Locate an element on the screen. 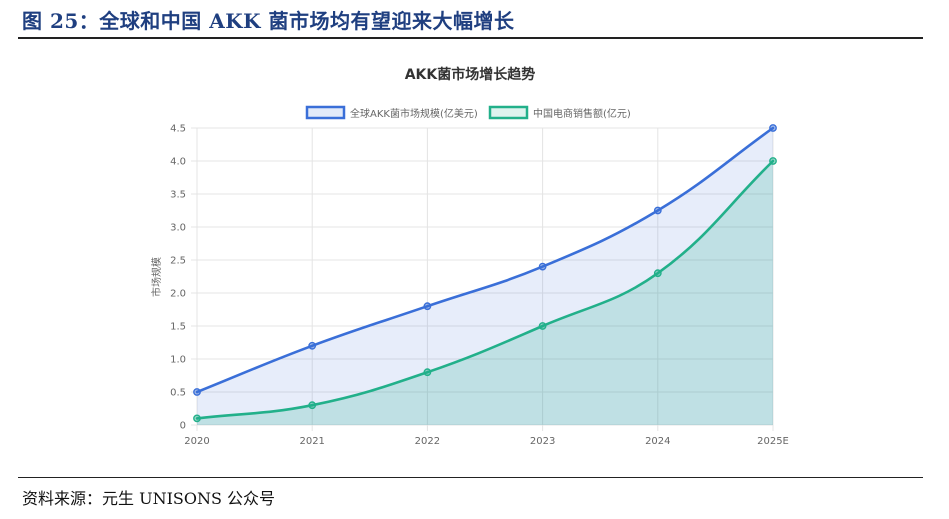 This screenshot has width=949, height=519. figure-title: 图 25：全球和中国 AKK 菌市场均有望迎来大幅增长 is located at coordinates (268, 21).